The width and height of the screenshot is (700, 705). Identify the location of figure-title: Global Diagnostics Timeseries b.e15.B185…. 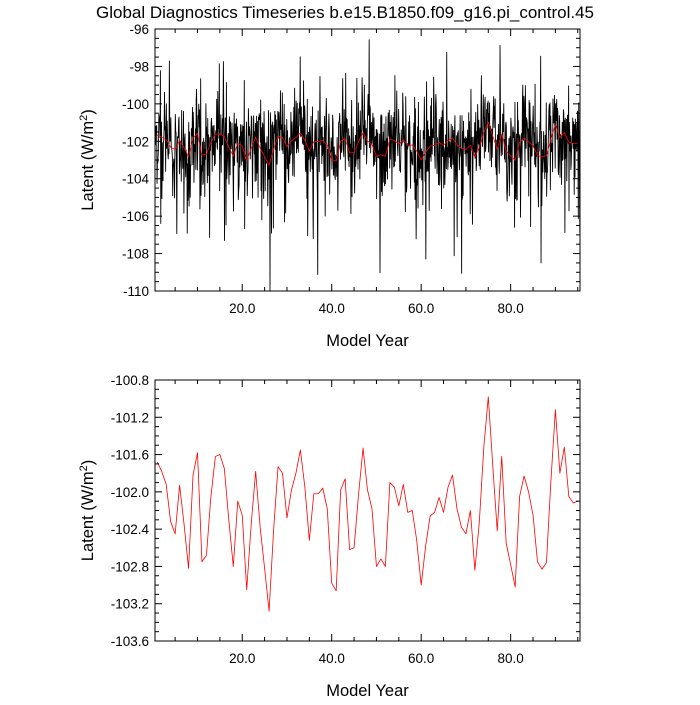
(345, 12).